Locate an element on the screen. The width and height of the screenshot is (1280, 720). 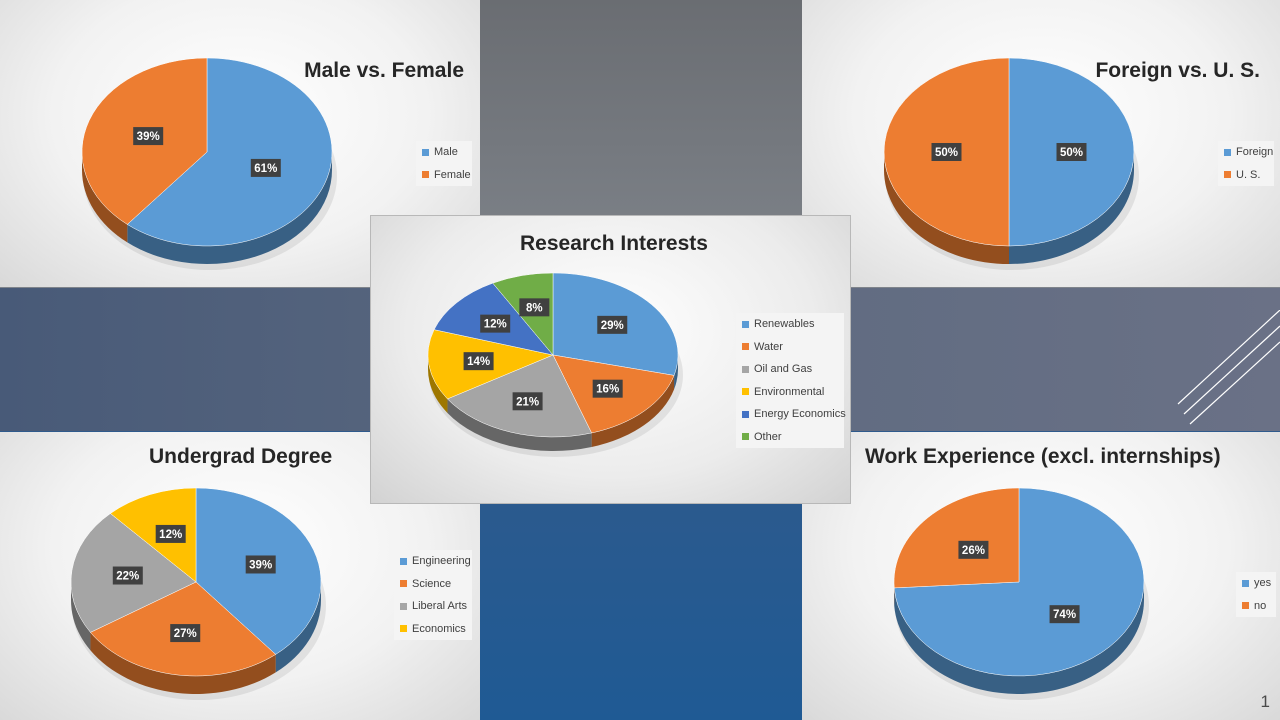
legend-item-female: Female is located at coordinates (444, 175).